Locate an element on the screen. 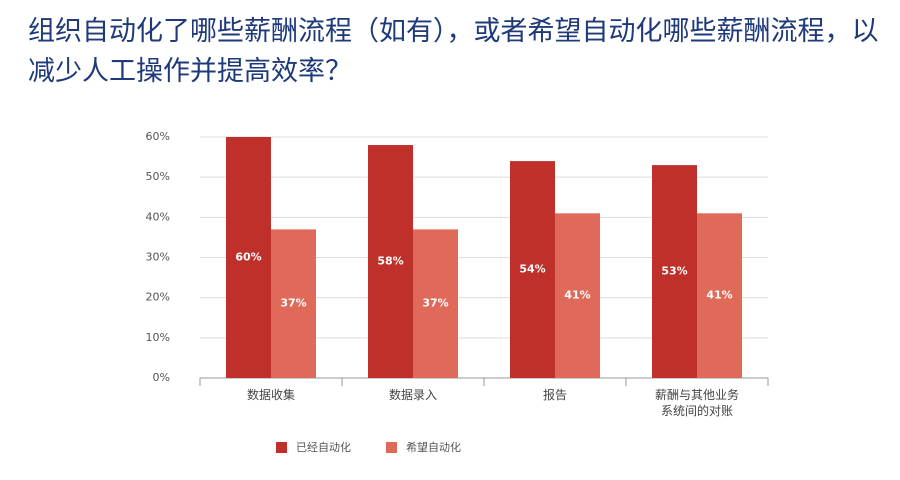  legend-label: 希望自动化 is located at coordinates (433, 447).